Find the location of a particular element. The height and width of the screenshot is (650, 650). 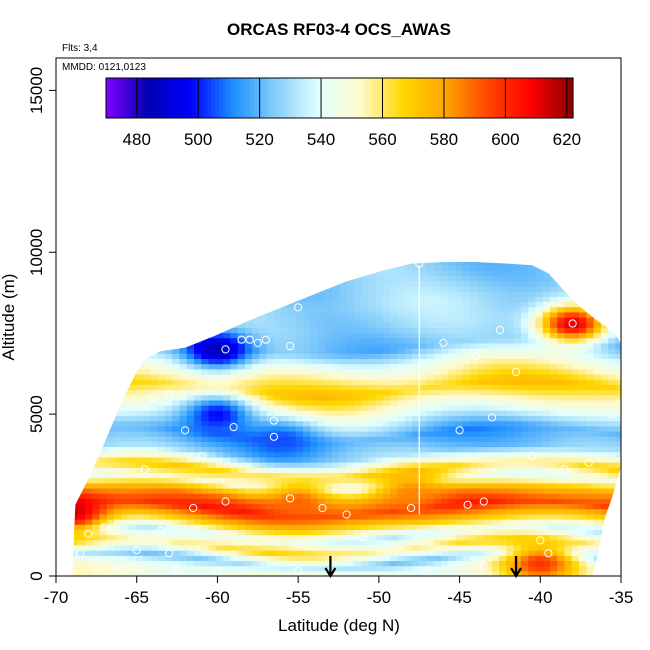

colorbar-segment is located at coordinates (120, 98).